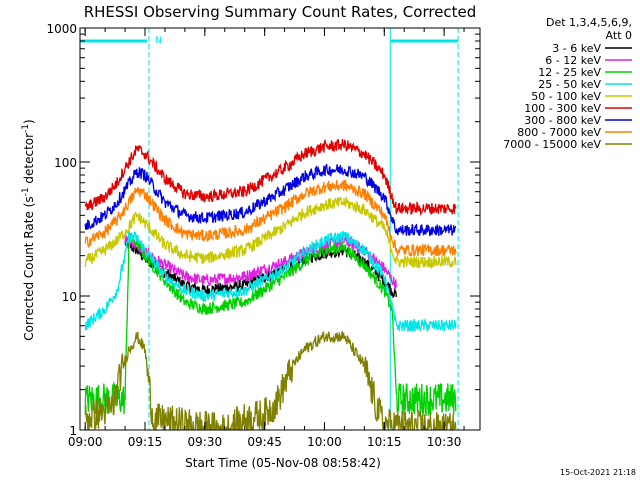 The height and width of the screenshot is (480, 640). I want to click on y-axis-label: Corrected Count Rate (s-1 detector-1), so click(28, 229).